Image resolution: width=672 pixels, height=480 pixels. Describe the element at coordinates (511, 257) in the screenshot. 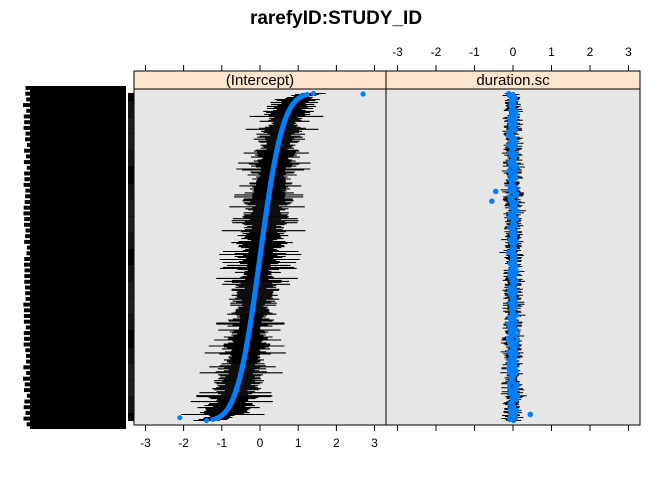

I see `panel-duration-marks` at that location.